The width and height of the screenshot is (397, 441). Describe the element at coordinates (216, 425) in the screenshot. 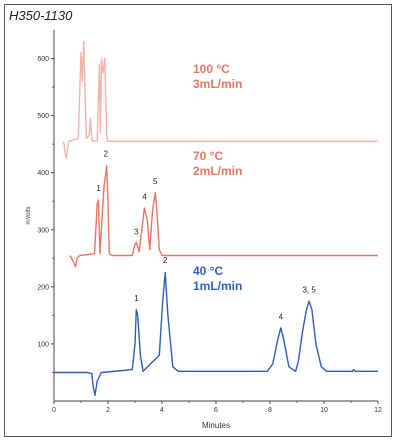

I see `x-axis-title: Minutes` at that location.